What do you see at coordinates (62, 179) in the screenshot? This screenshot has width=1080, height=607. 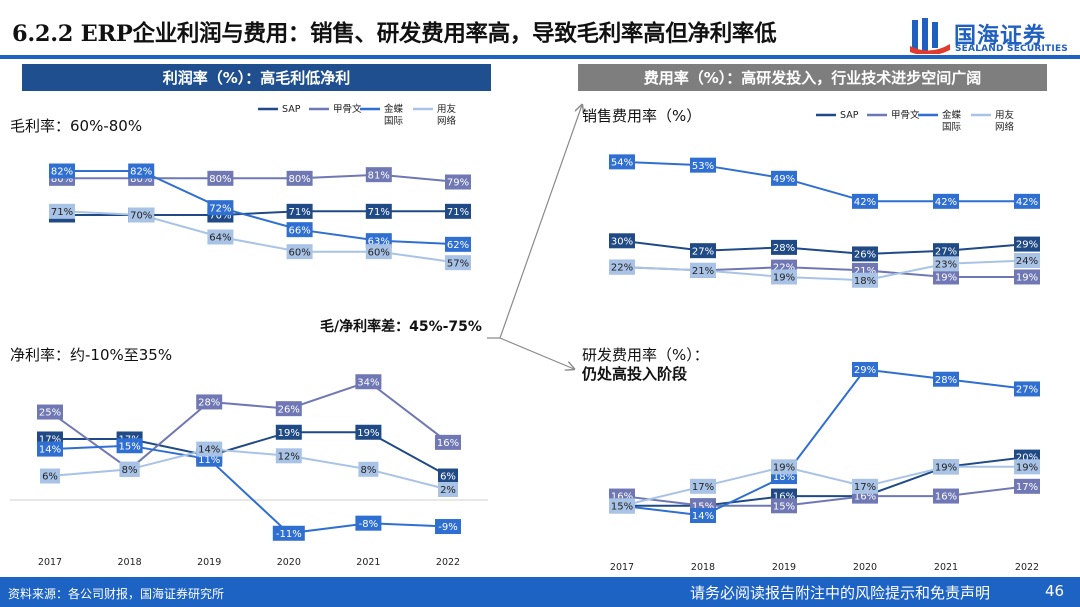 I see `data-label: 80%` at bounding box center [62, 179].